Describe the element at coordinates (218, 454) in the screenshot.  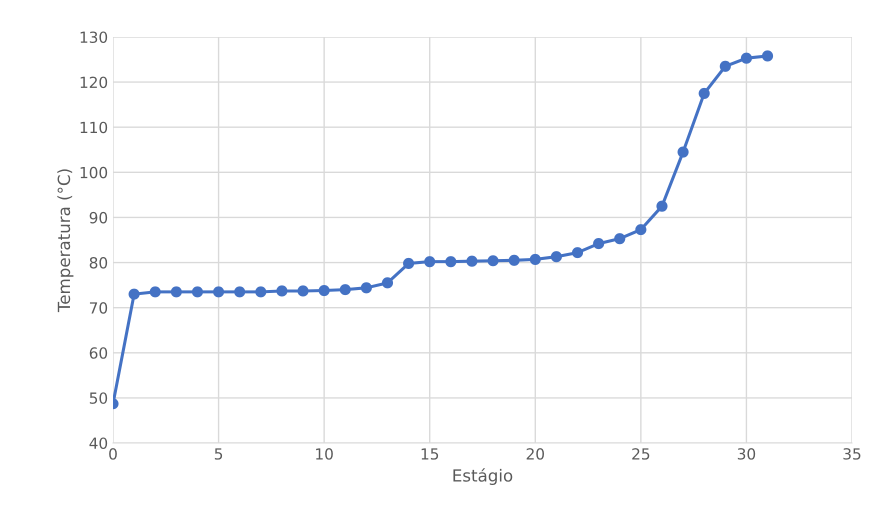
I see `x-tick-label: 5` at that location.